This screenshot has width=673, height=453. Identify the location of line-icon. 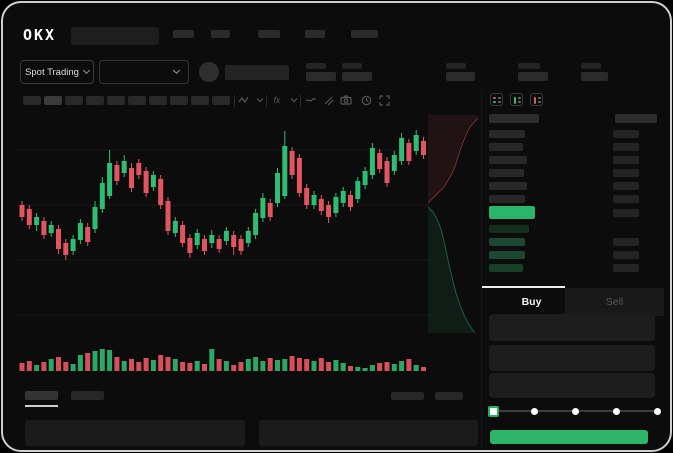
(311, 100).